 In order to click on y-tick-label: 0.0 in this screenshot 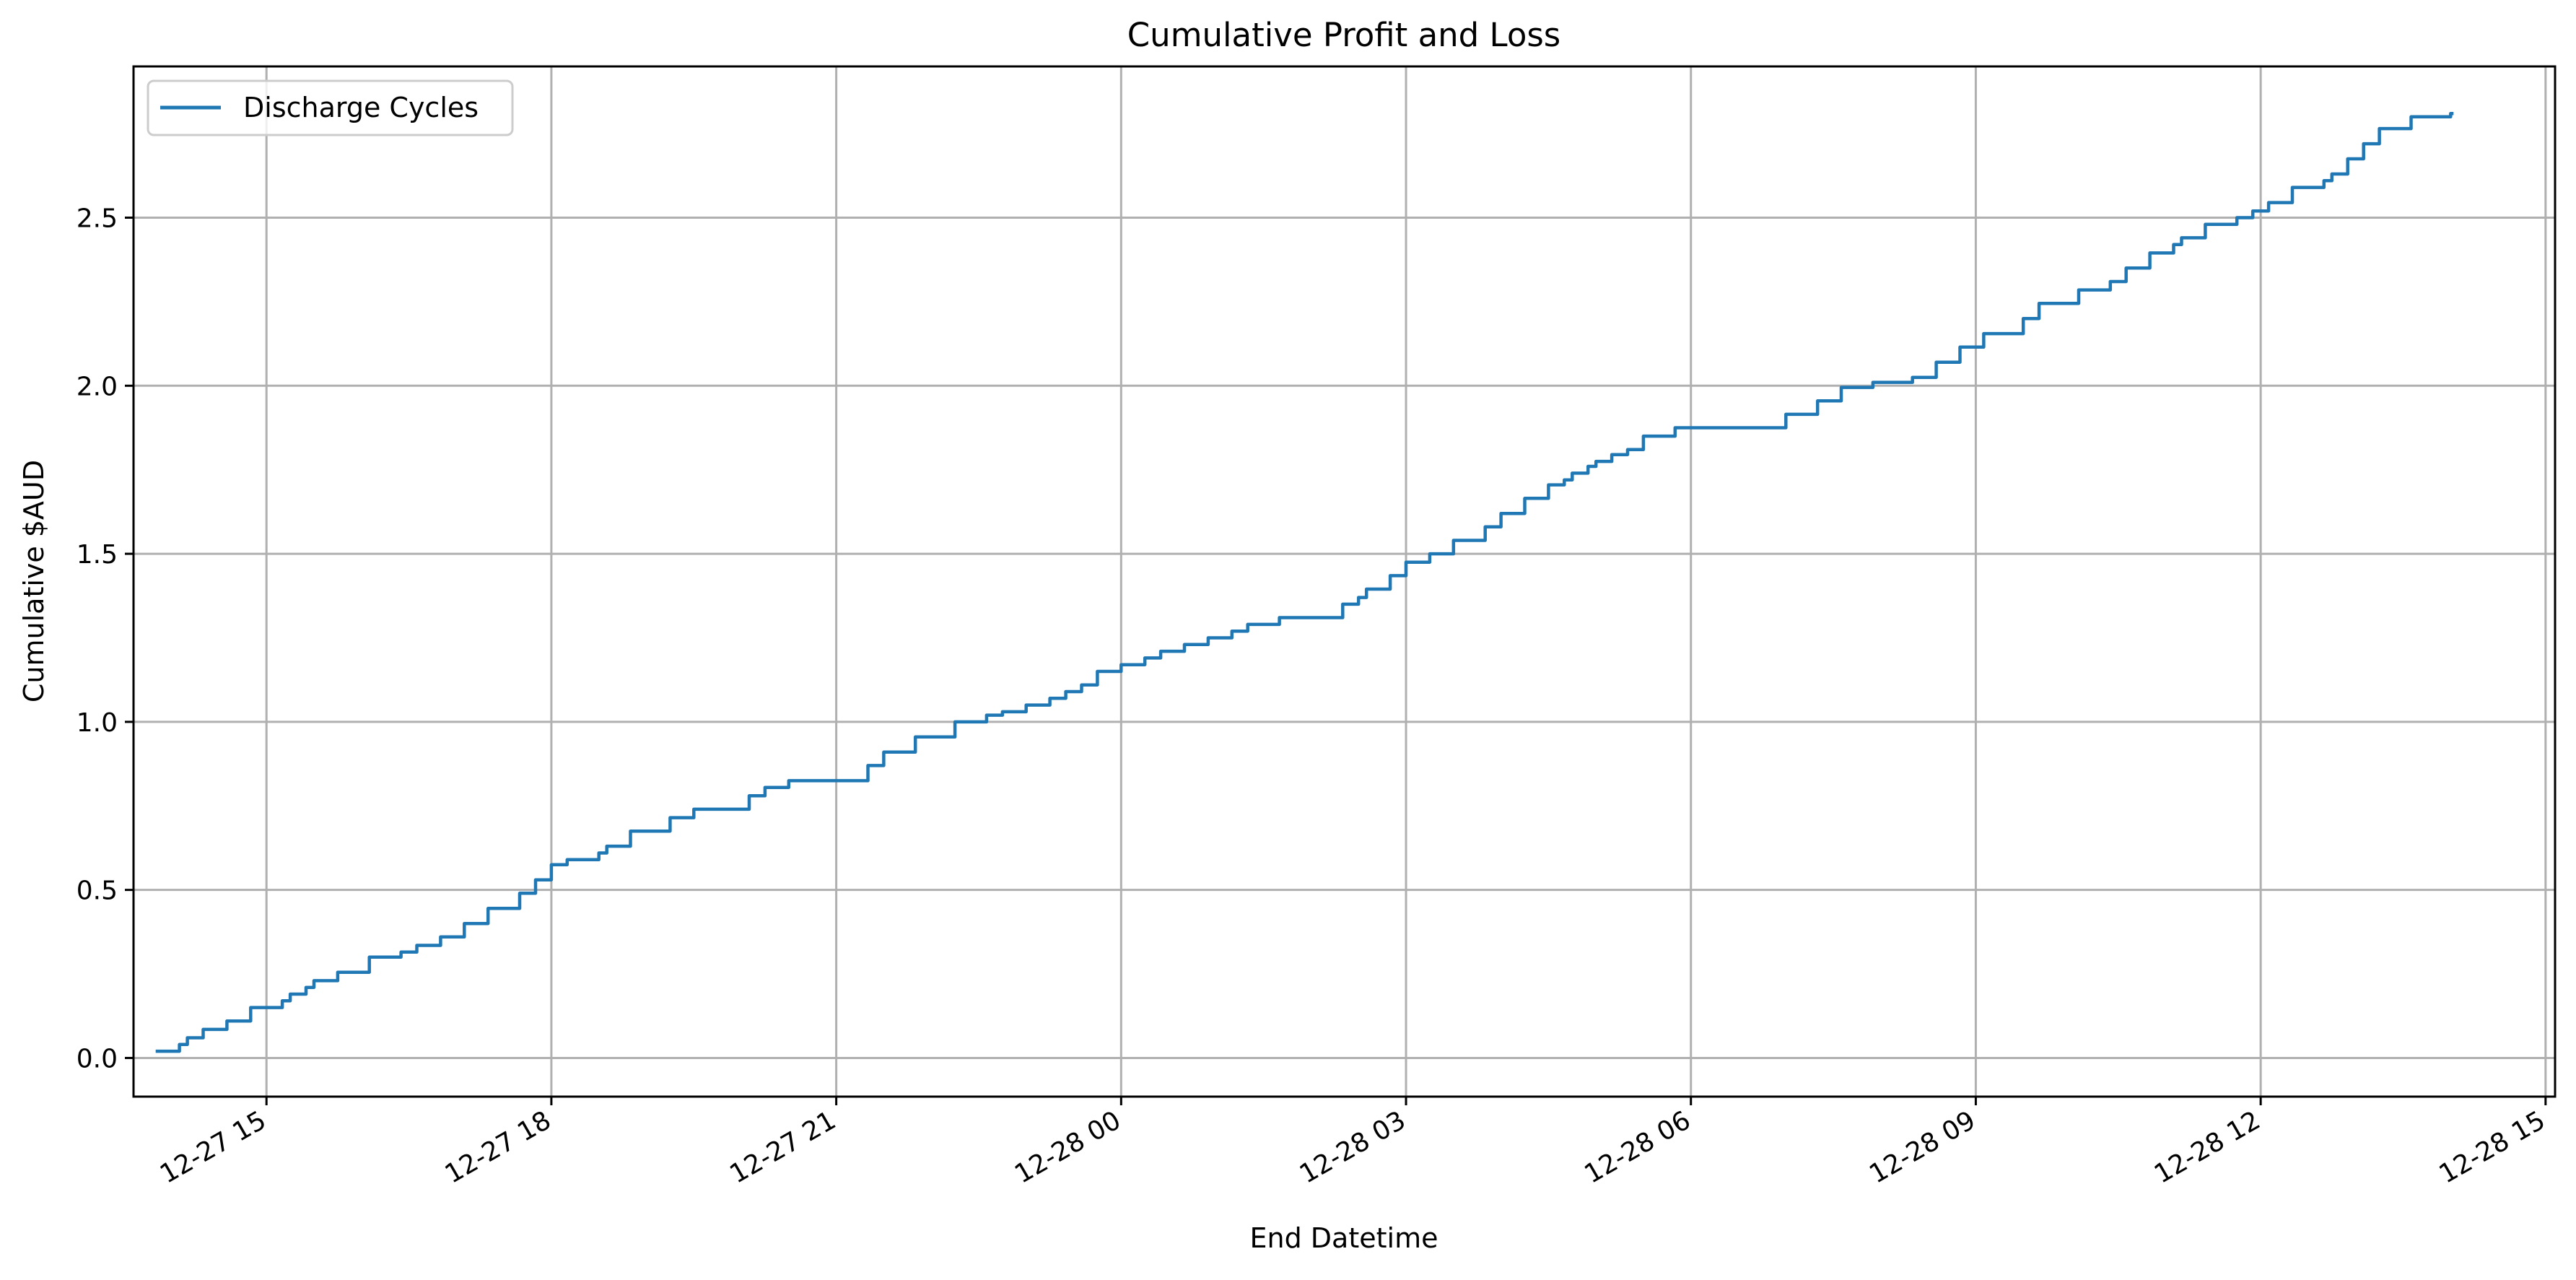, I will do `click(97, 1059)`.